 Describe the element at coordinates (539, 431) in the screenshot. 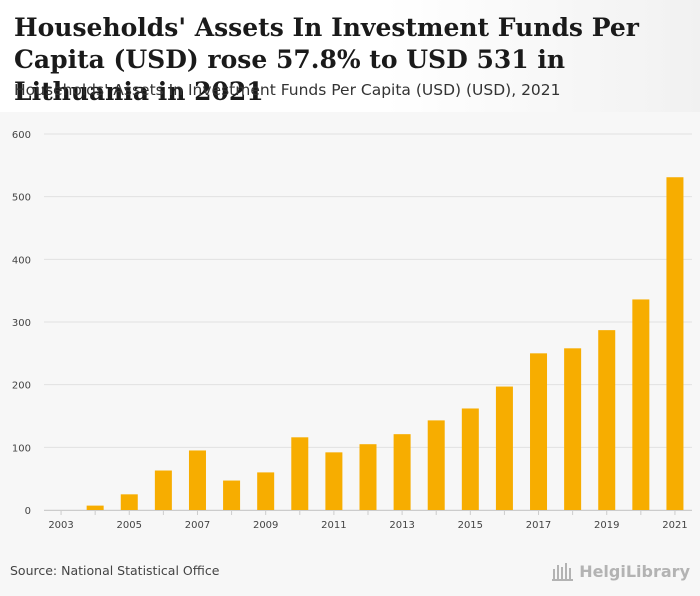

I see `bar-2017` at that location.